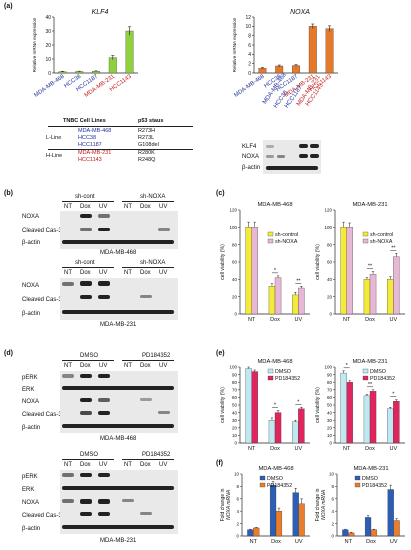  What do you see at coordinates (118, 541) in the screenshot?
I see `cell-line-caption: MDA-MB-231` at bounding box center [118, 541].